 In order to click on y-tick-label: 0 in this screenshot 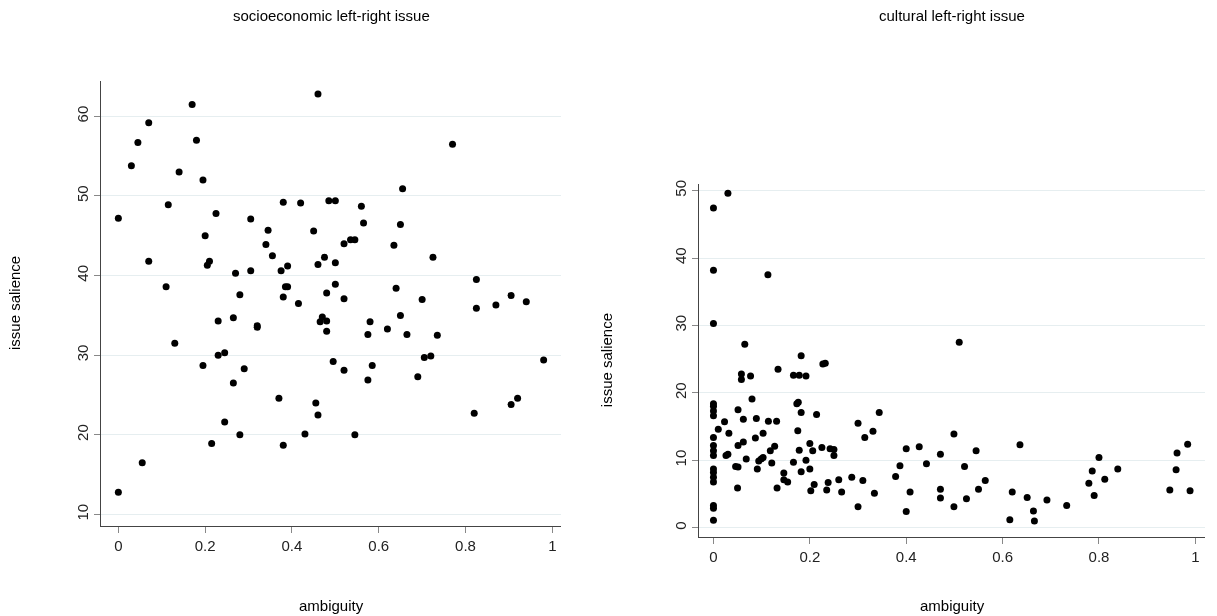, I will do `click(680, 525)`.